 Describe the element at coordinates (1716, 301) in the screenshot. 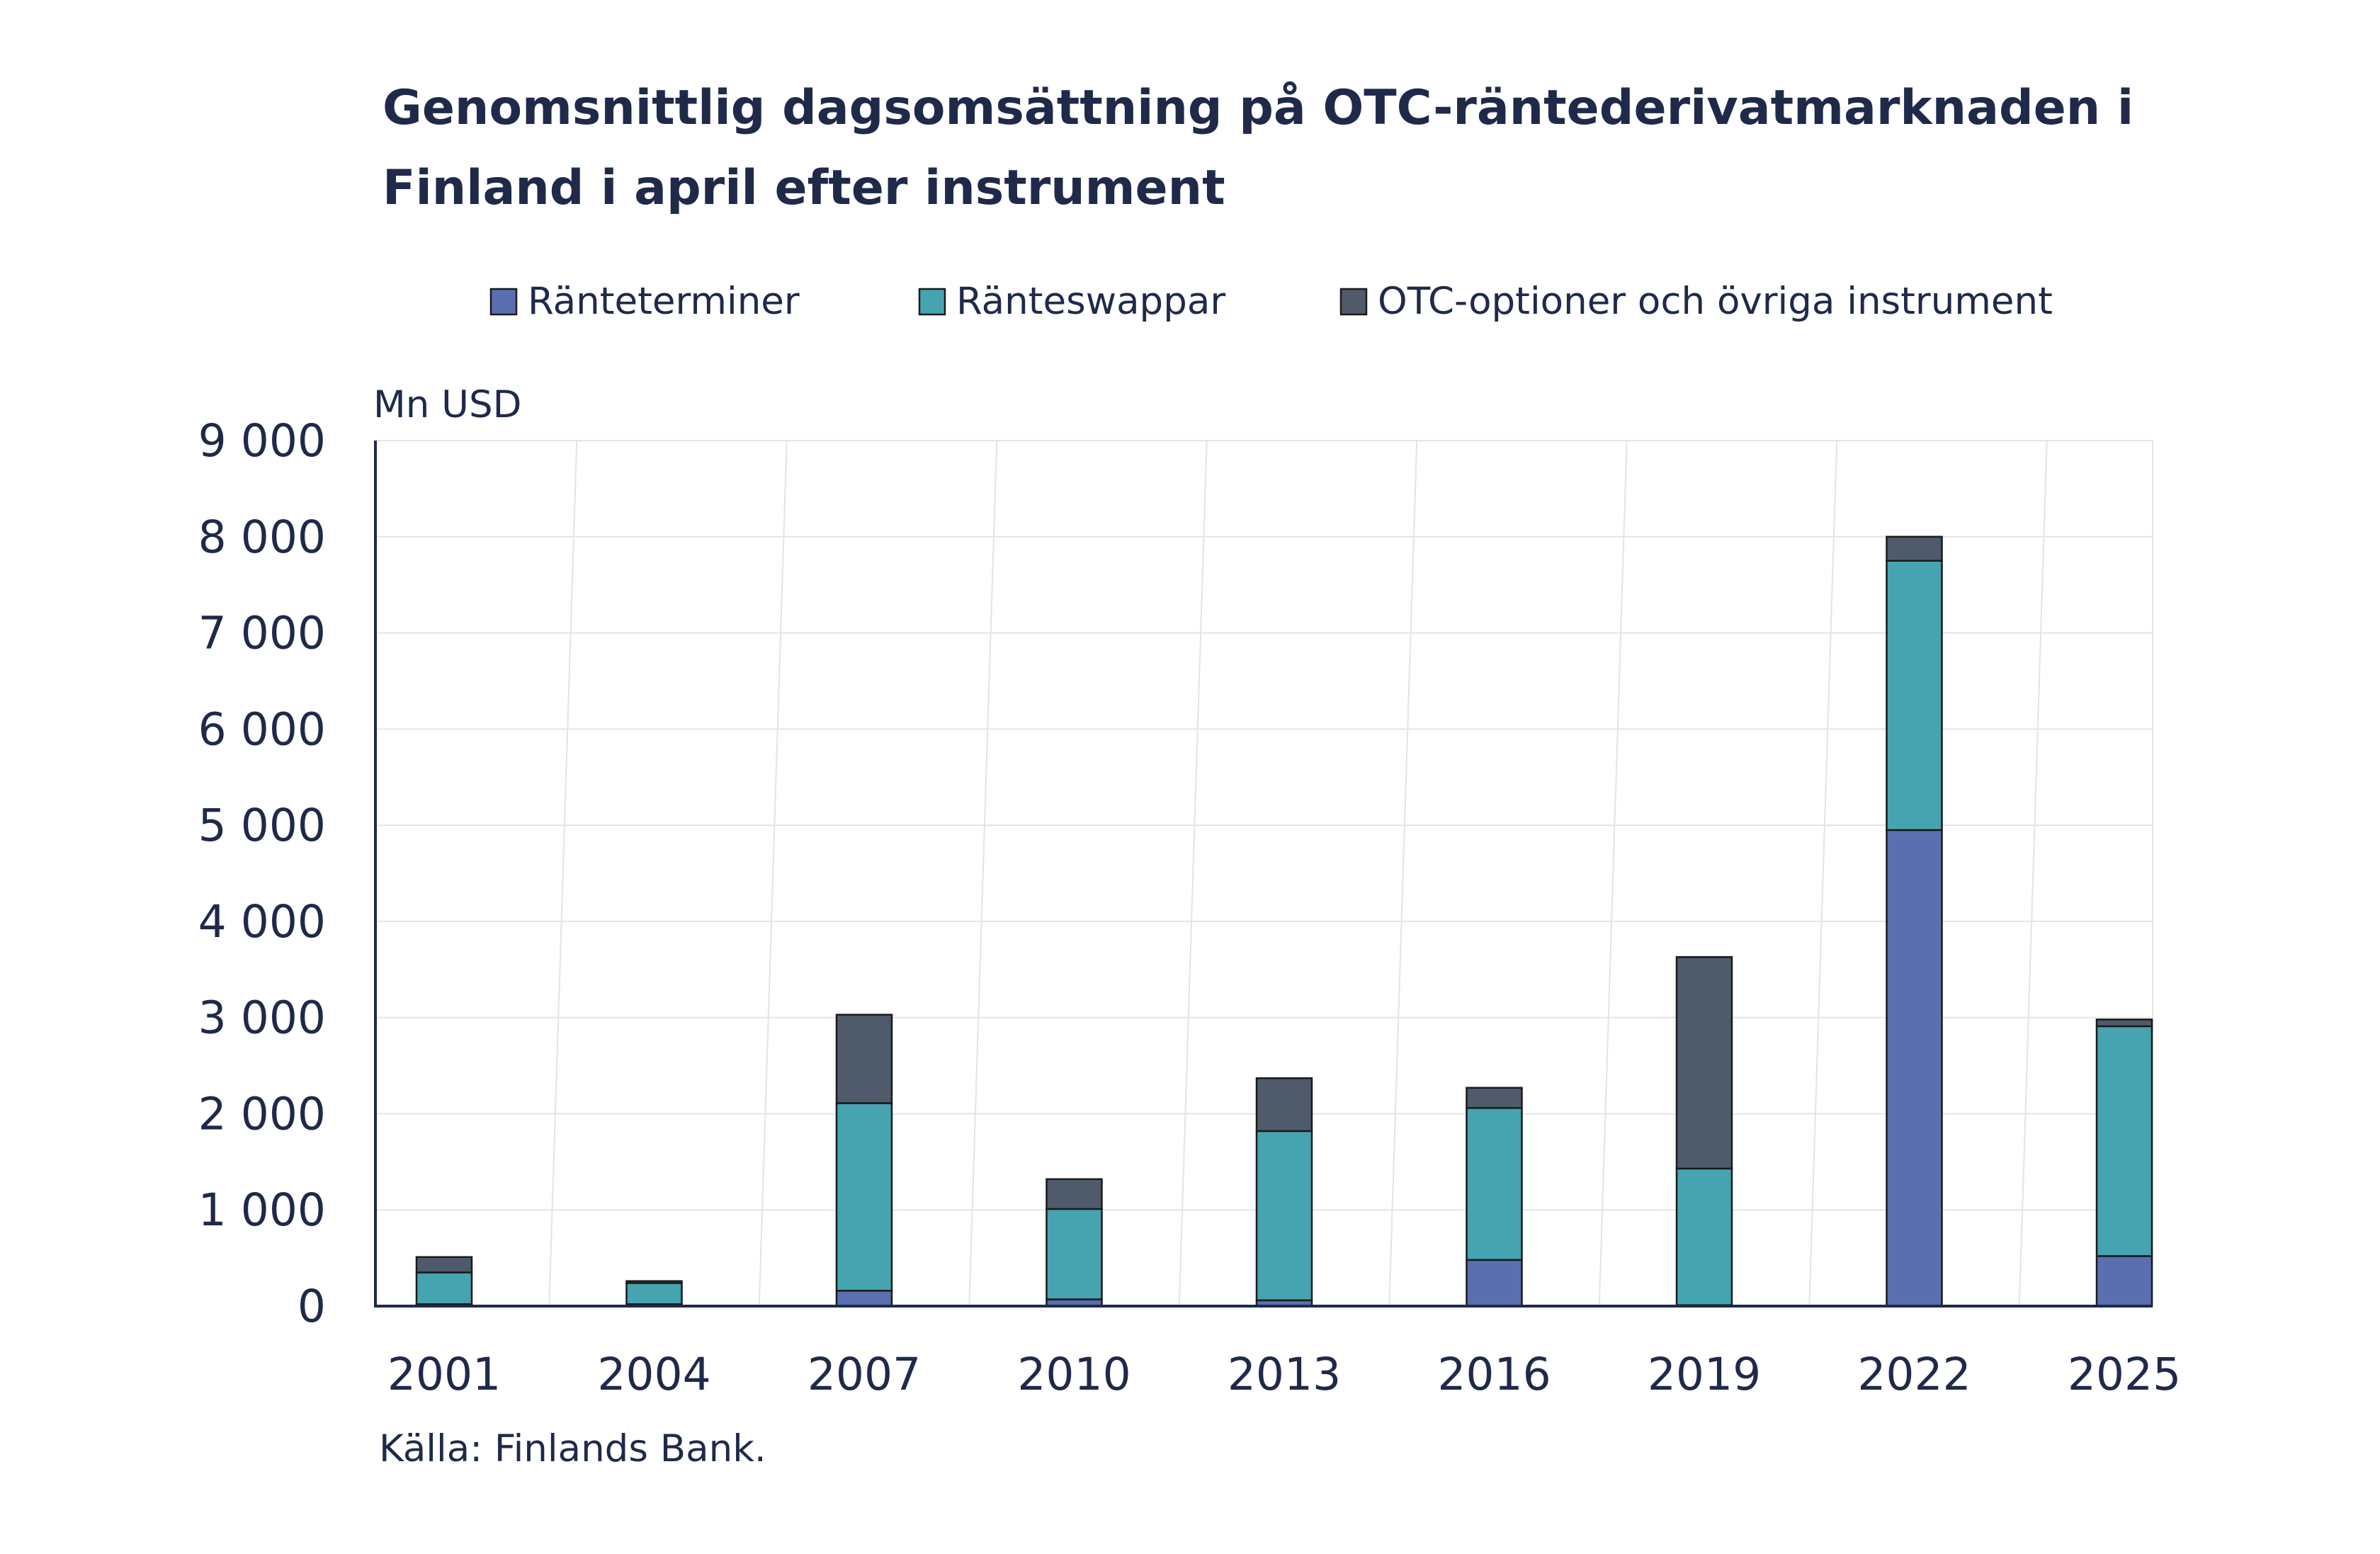

I see `legend-label-otc-optioner: OTC-optioner och övriga instrument` at that location.